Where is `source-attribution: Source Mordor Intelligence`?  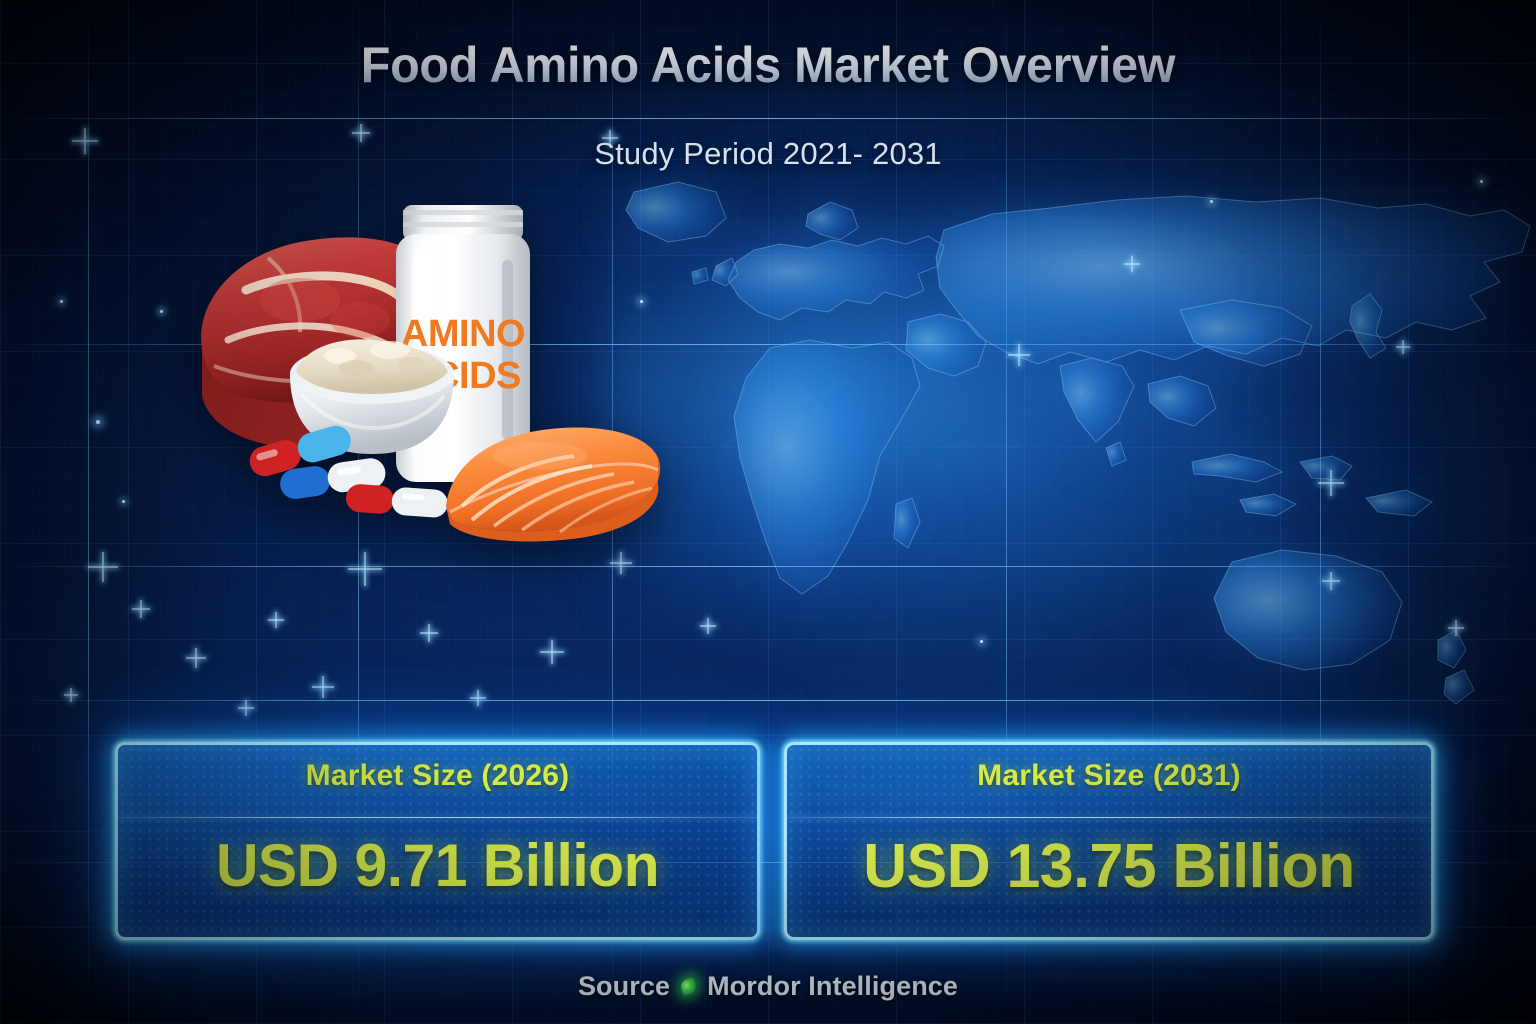
source-attribution: Source Mordor Intelligence is located at coordinates (768, 986).